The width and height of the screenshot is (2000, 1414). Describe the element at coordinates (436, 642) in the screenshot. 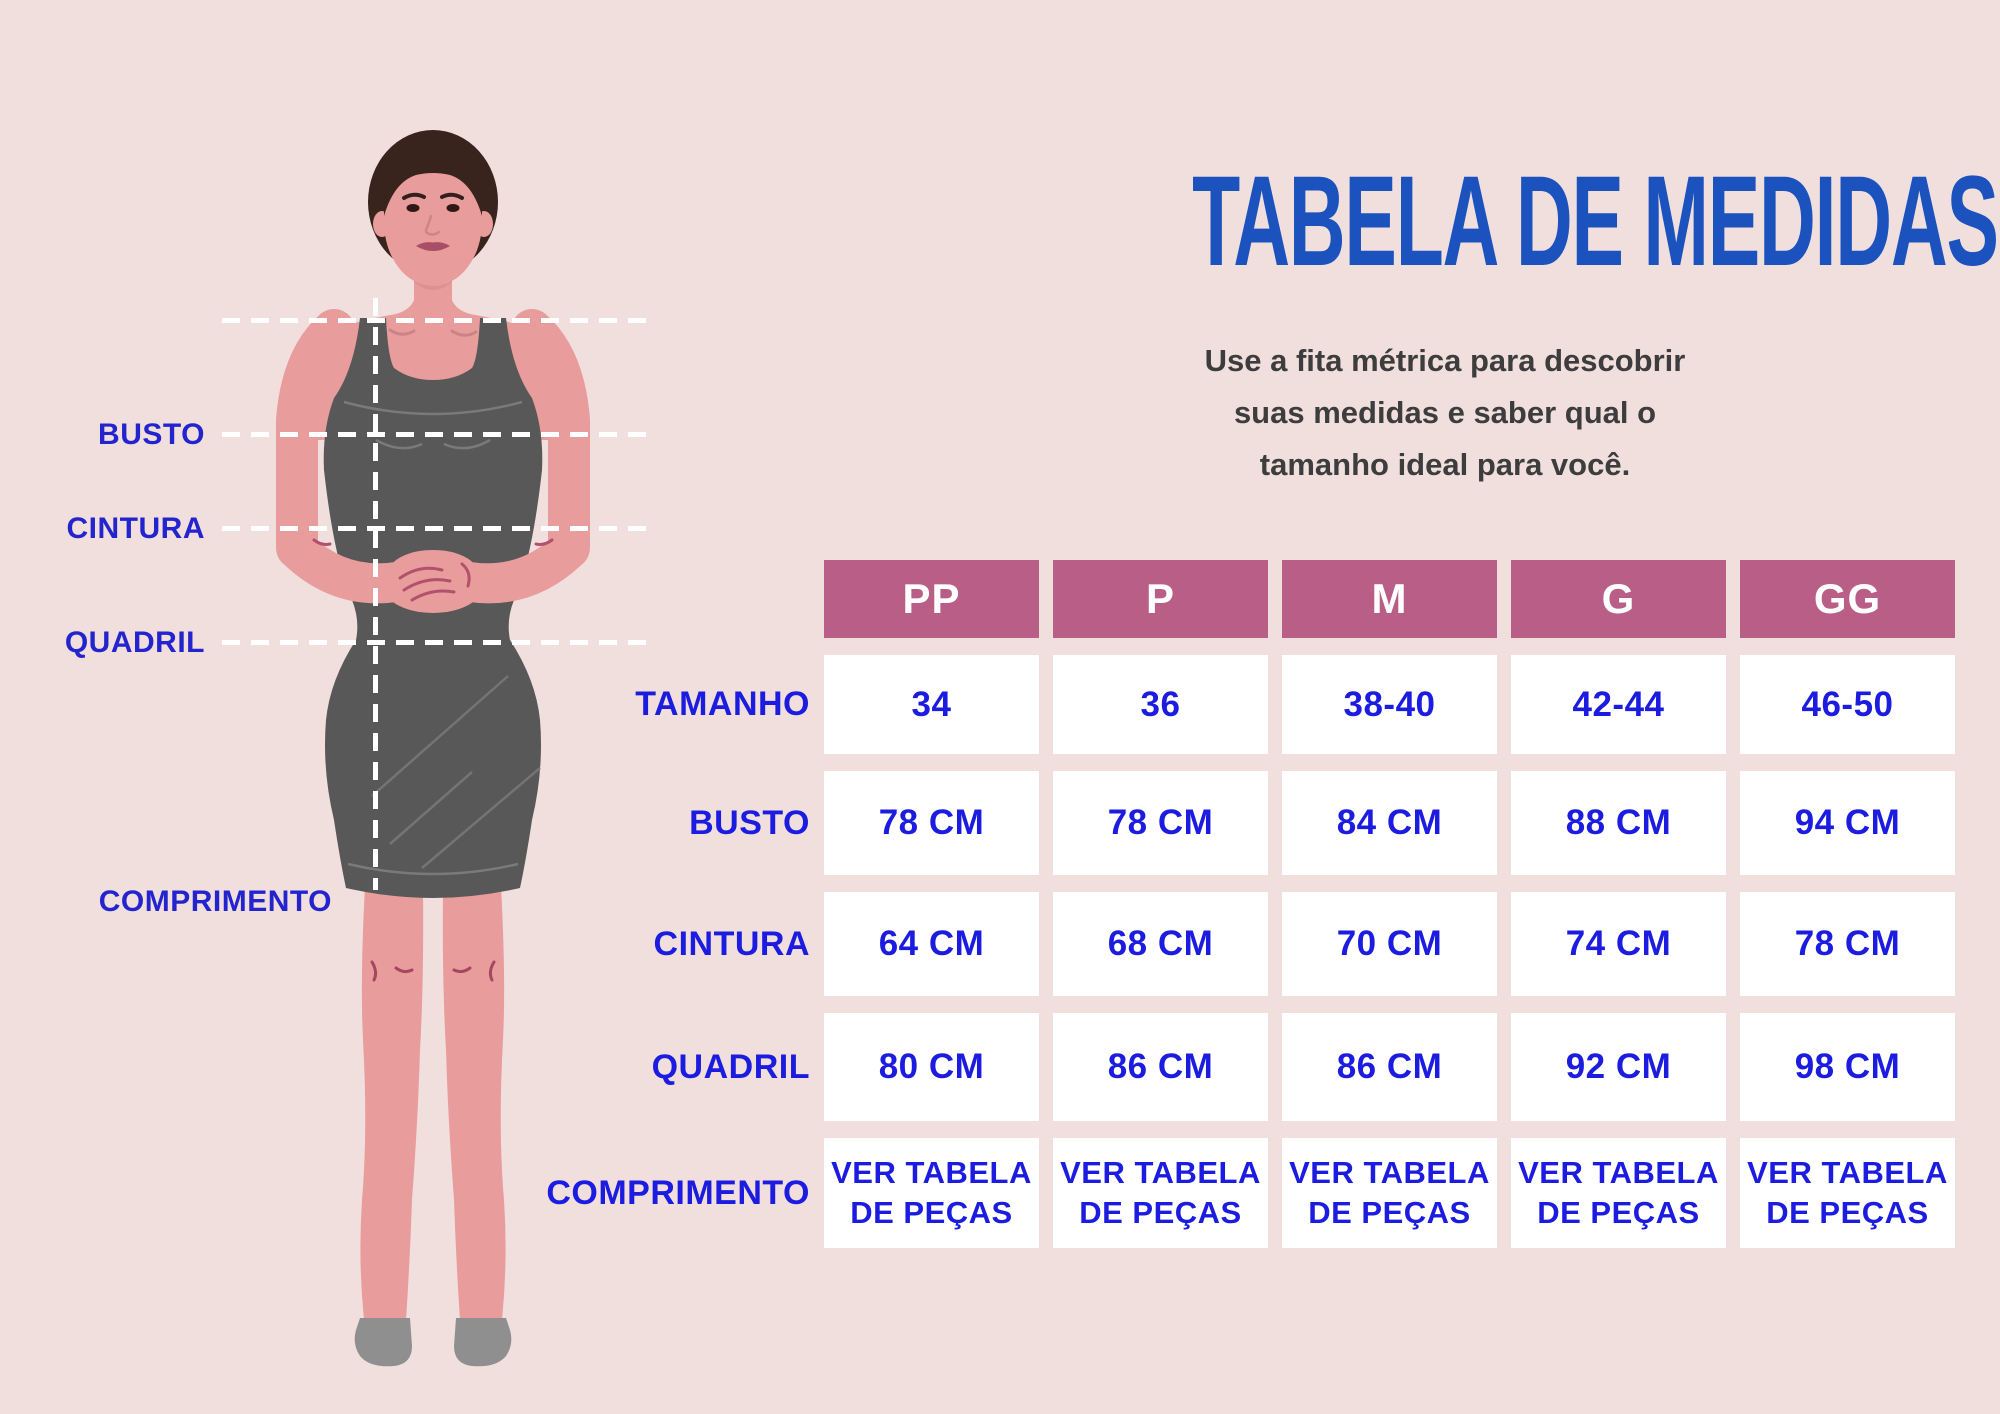

I see `quadril-dashed-line` at that location.